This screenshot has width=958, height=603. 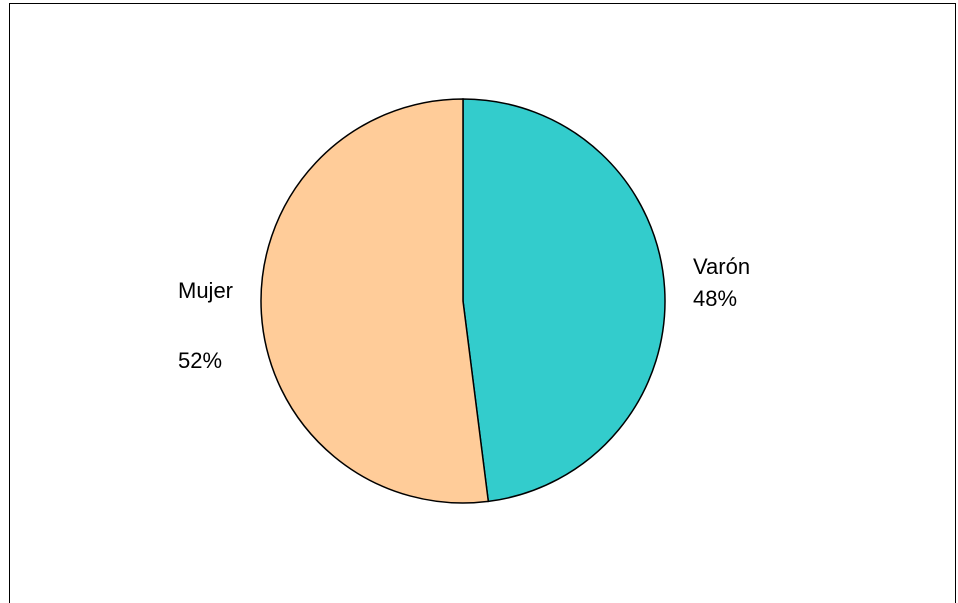 What do you see at coordinates (200, 360) in the screenshot?
I see `slice-value-label: 52%` at bounding box center [200, 360].